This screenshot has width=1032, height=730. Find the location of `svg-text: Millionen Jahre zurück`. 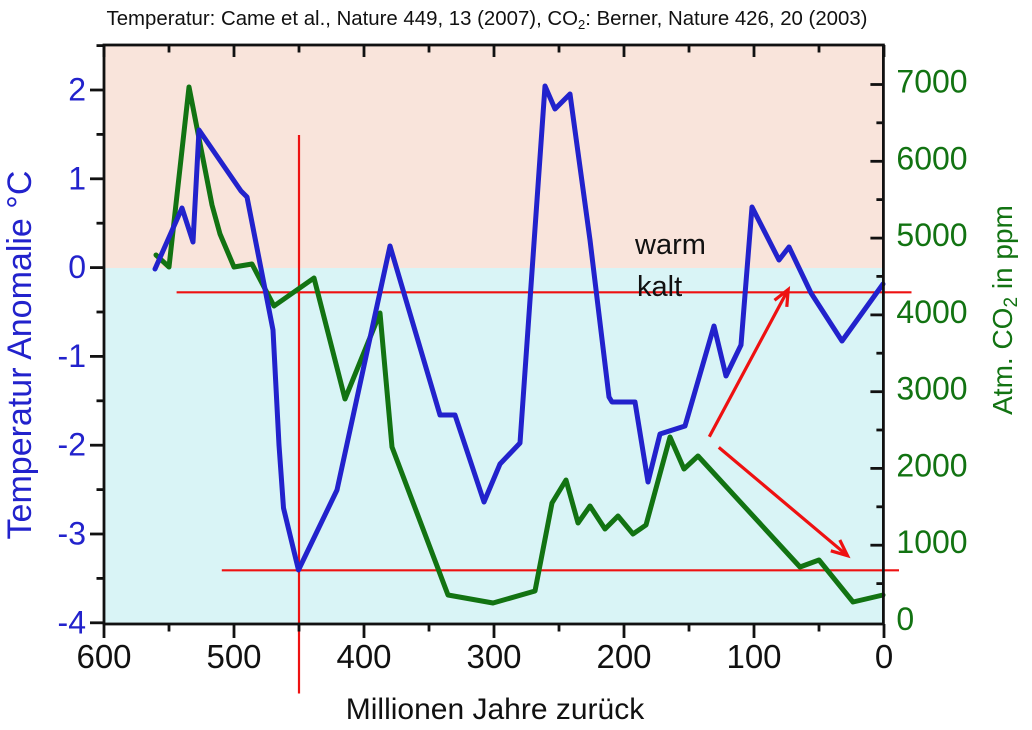

svg-text: Millionen Jahre zurück is located at coordinates (495, 709).